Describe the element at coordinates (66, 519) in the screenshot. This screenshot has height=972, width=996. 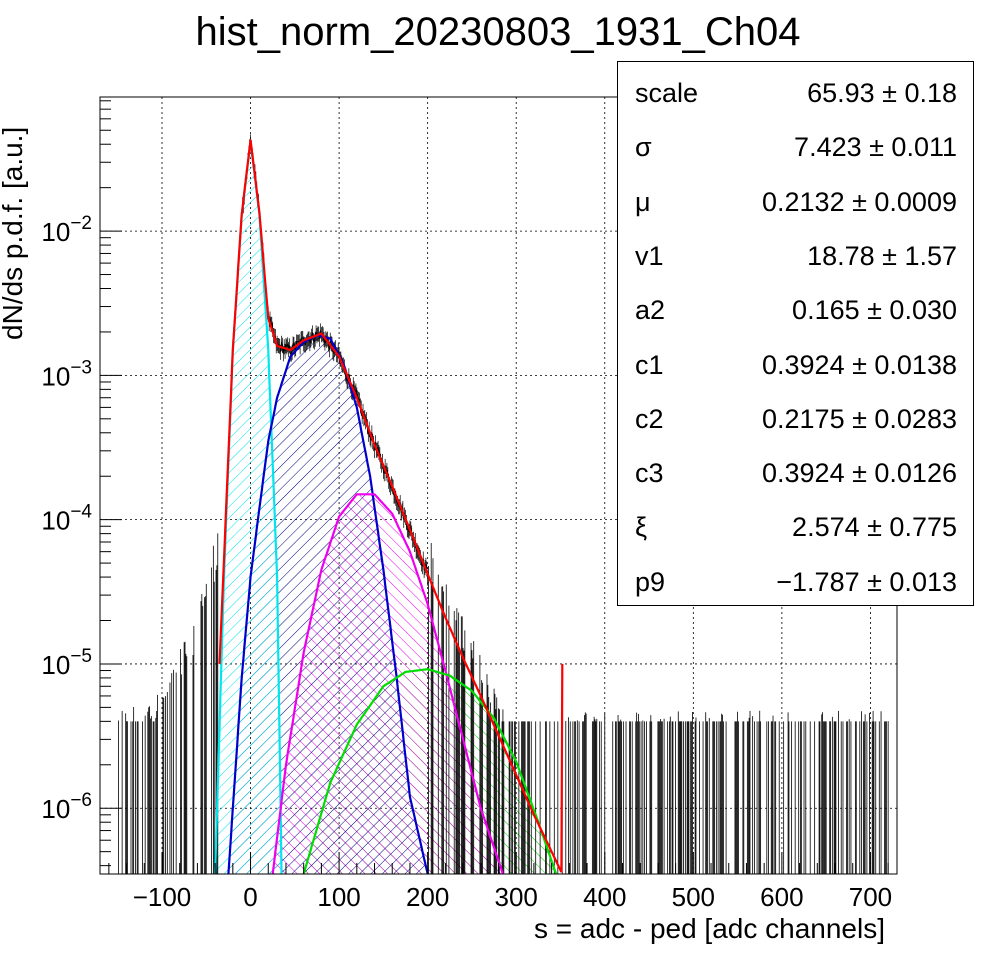
I see `y-tick-label: 10⁻⁴` at that location.